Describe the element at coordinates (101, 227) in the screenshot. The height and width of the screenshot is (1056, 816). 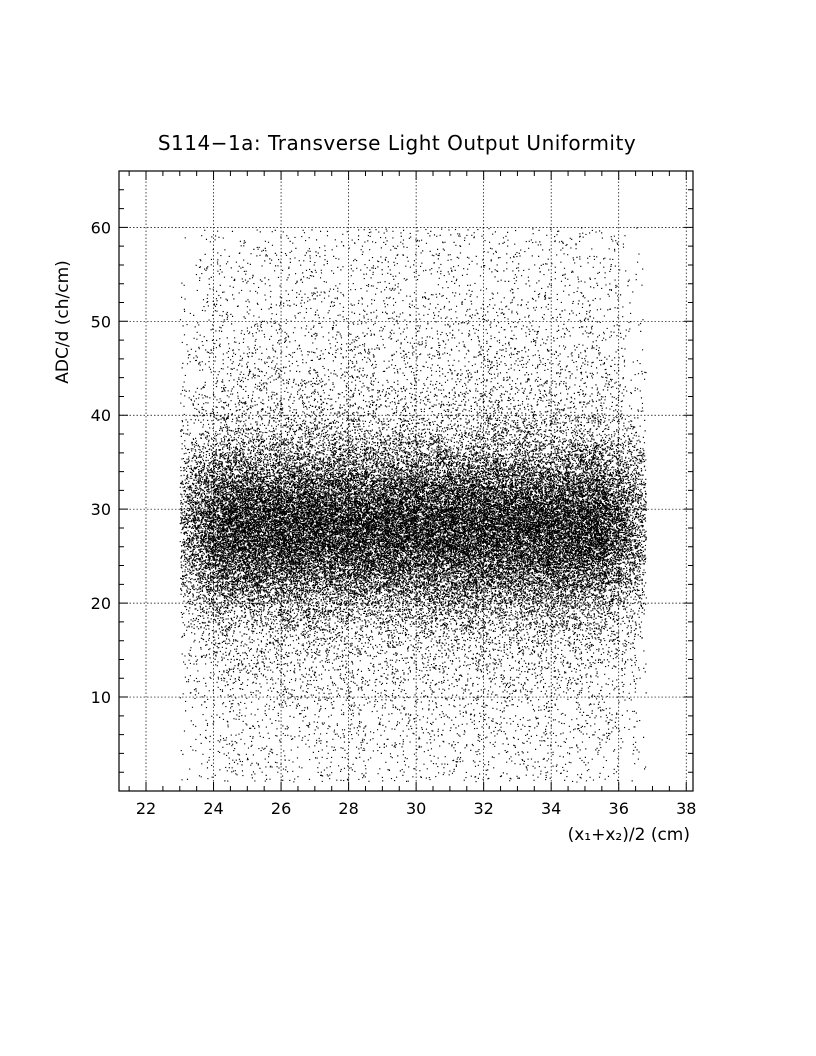
I see `y-tick-label: 60` at that location.